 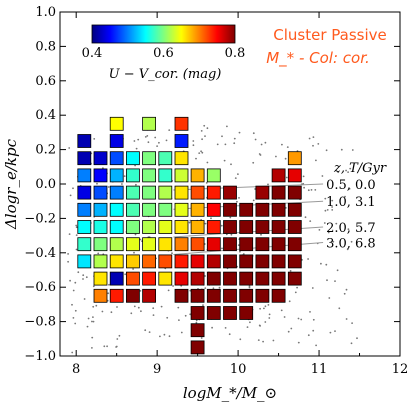 I want to click on x-tick-label: 11, so click(x=319, y=369).